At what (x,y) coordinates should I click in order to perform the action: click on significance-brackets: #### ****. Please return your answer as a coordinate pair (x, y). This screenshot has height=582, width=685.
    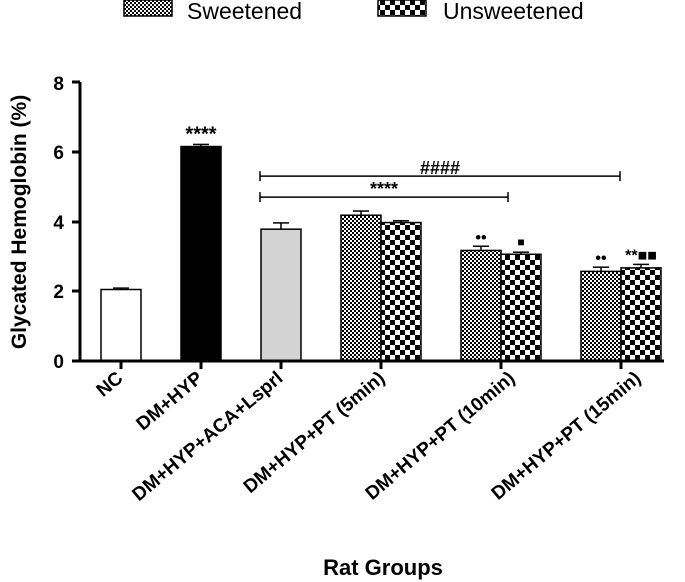
    Looking at the image, I should click on (440, 180).